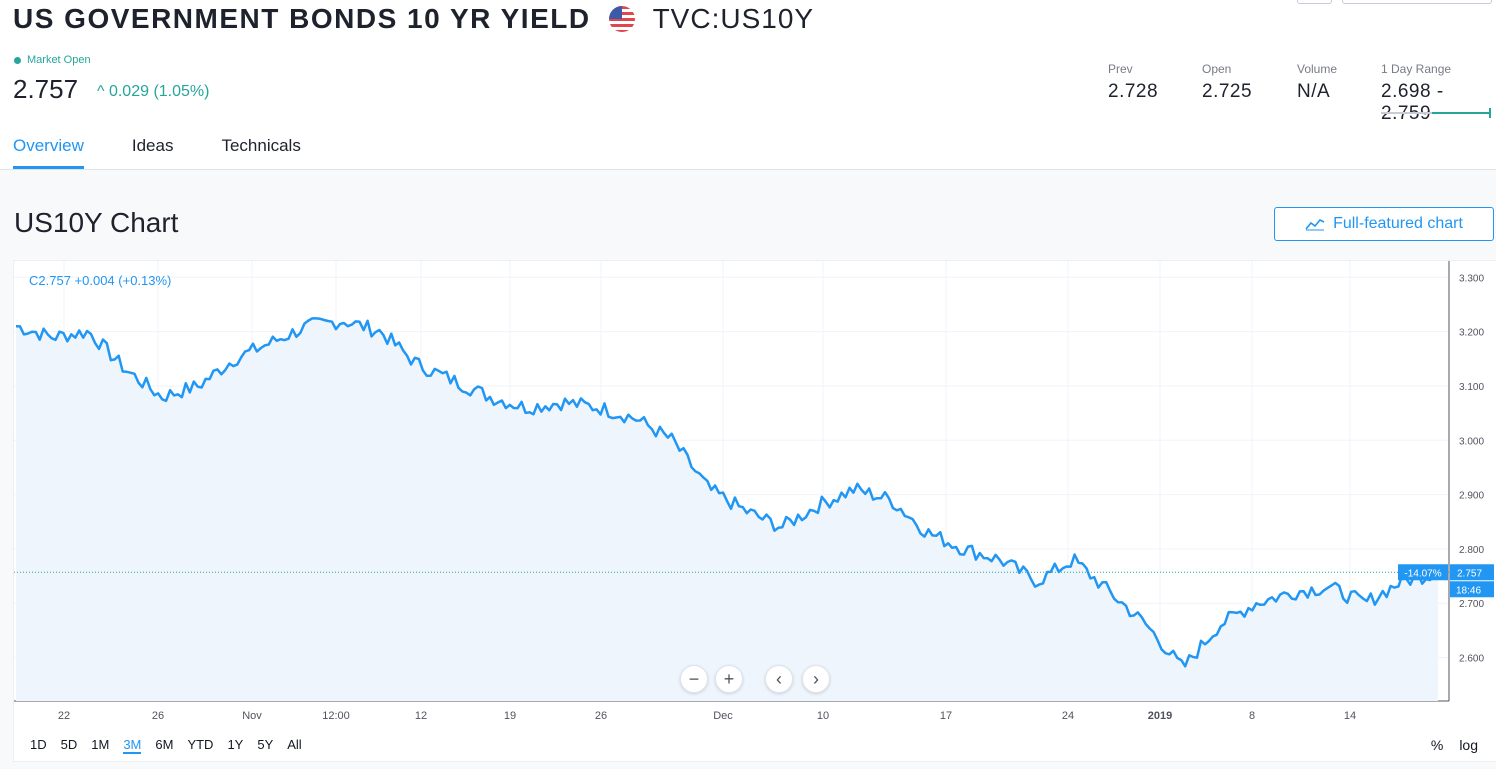 Image resolution: width=1496 pixels, height=769 pixels. I want to click on period-1y: 1Y, so click(235, 744).